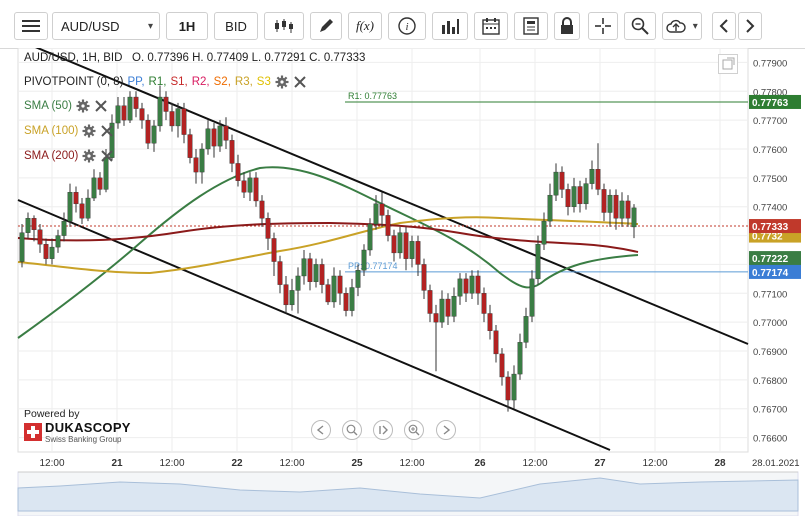 The width and height of the screenshot is (805, 516). Describe the element at coordinates (720, 463) in the screenshot. I see `time-tick-label: 28` at that location.